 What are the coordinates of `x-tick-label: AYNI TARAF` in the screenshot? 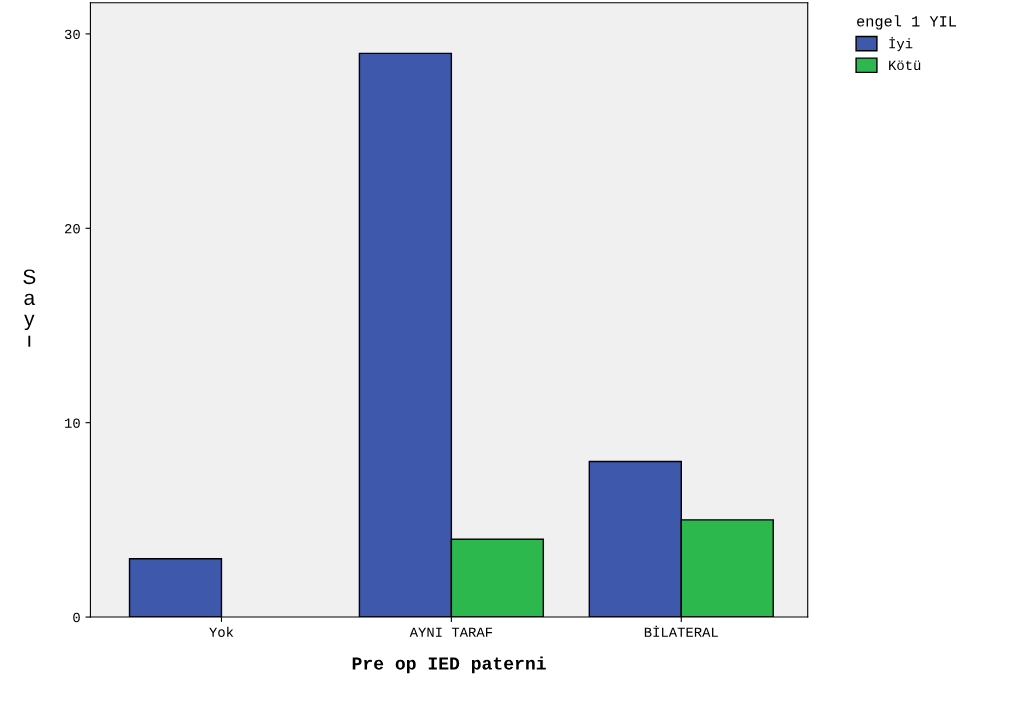 It's located at (451, 632).